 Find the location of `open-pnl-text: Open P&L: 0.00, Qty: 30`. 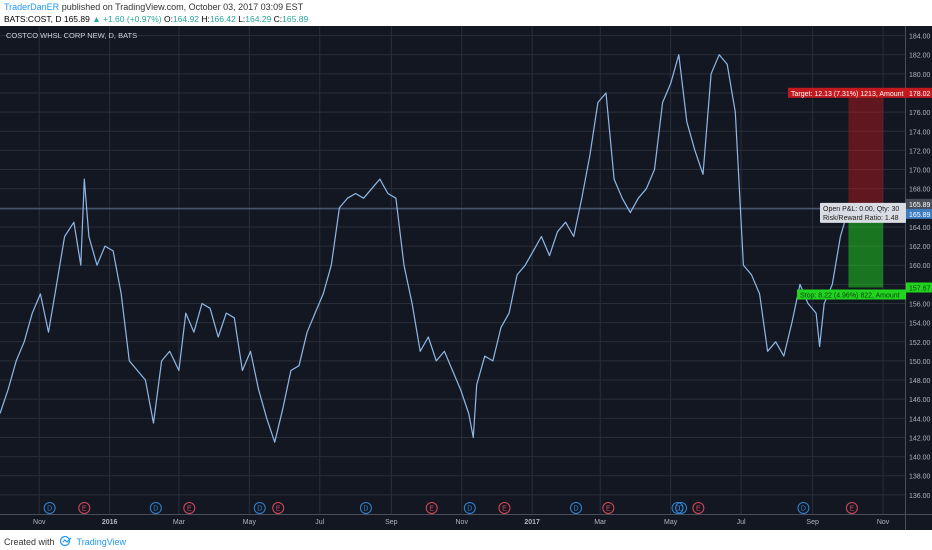

open-pnl-text: Open P&L: 0.00, Qty: 30 is located at coordinates (861, 209).